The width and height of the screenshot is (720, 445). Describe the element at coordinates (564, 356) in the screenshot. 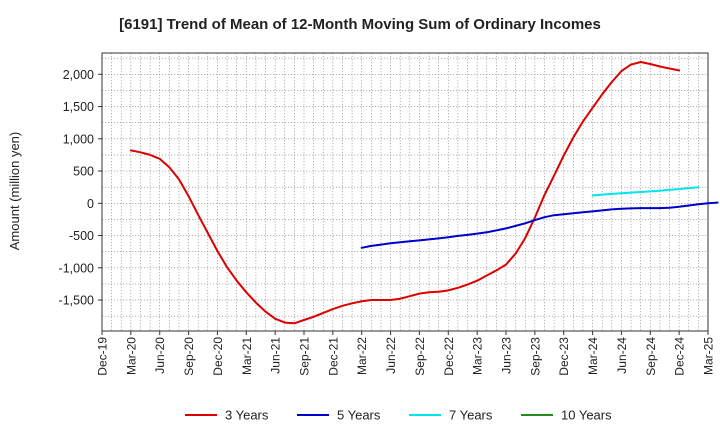

I see `x-tick-label: Dec-23` at that location.